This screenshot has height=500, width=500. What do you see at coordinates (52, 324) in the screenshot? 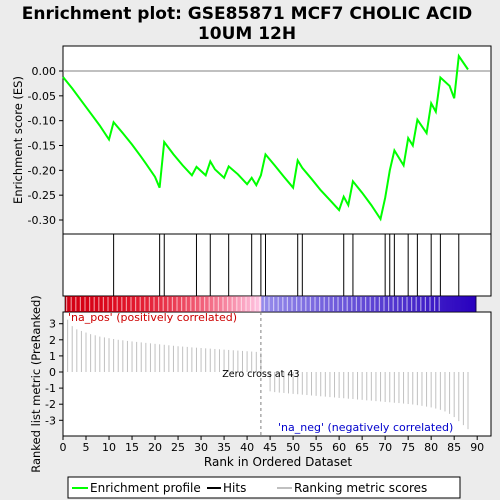
I see `ranking-y-tick-label: 3` at bounding box center [52, 324].